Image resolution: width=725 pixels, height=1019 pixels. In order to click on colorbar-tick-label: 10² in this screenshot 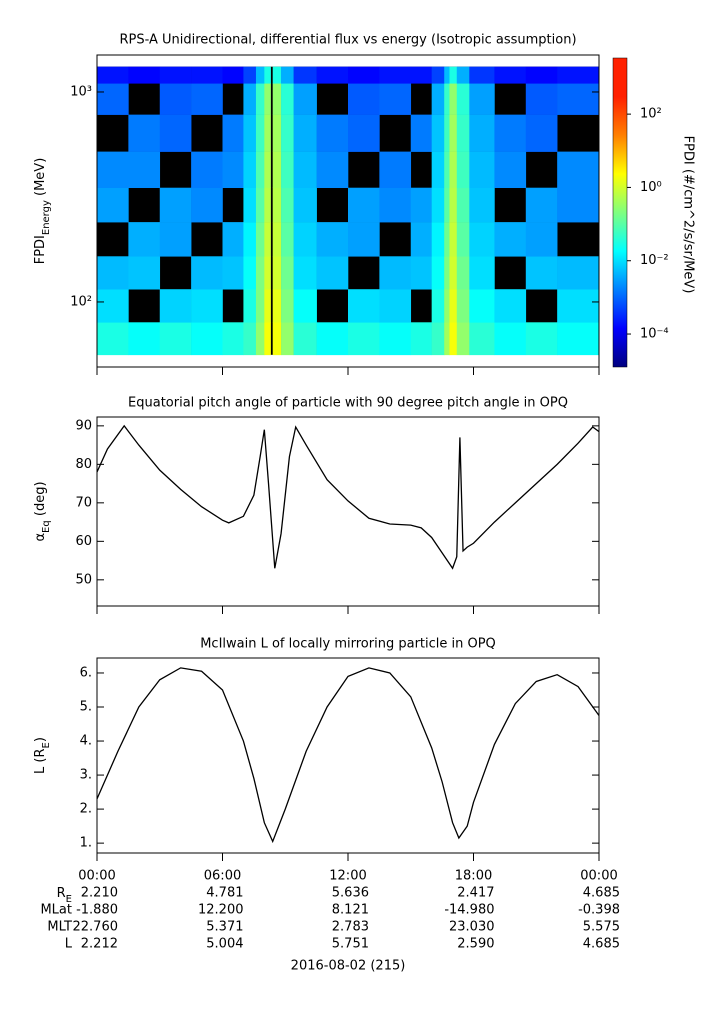, I will do `click(651, 114)`.